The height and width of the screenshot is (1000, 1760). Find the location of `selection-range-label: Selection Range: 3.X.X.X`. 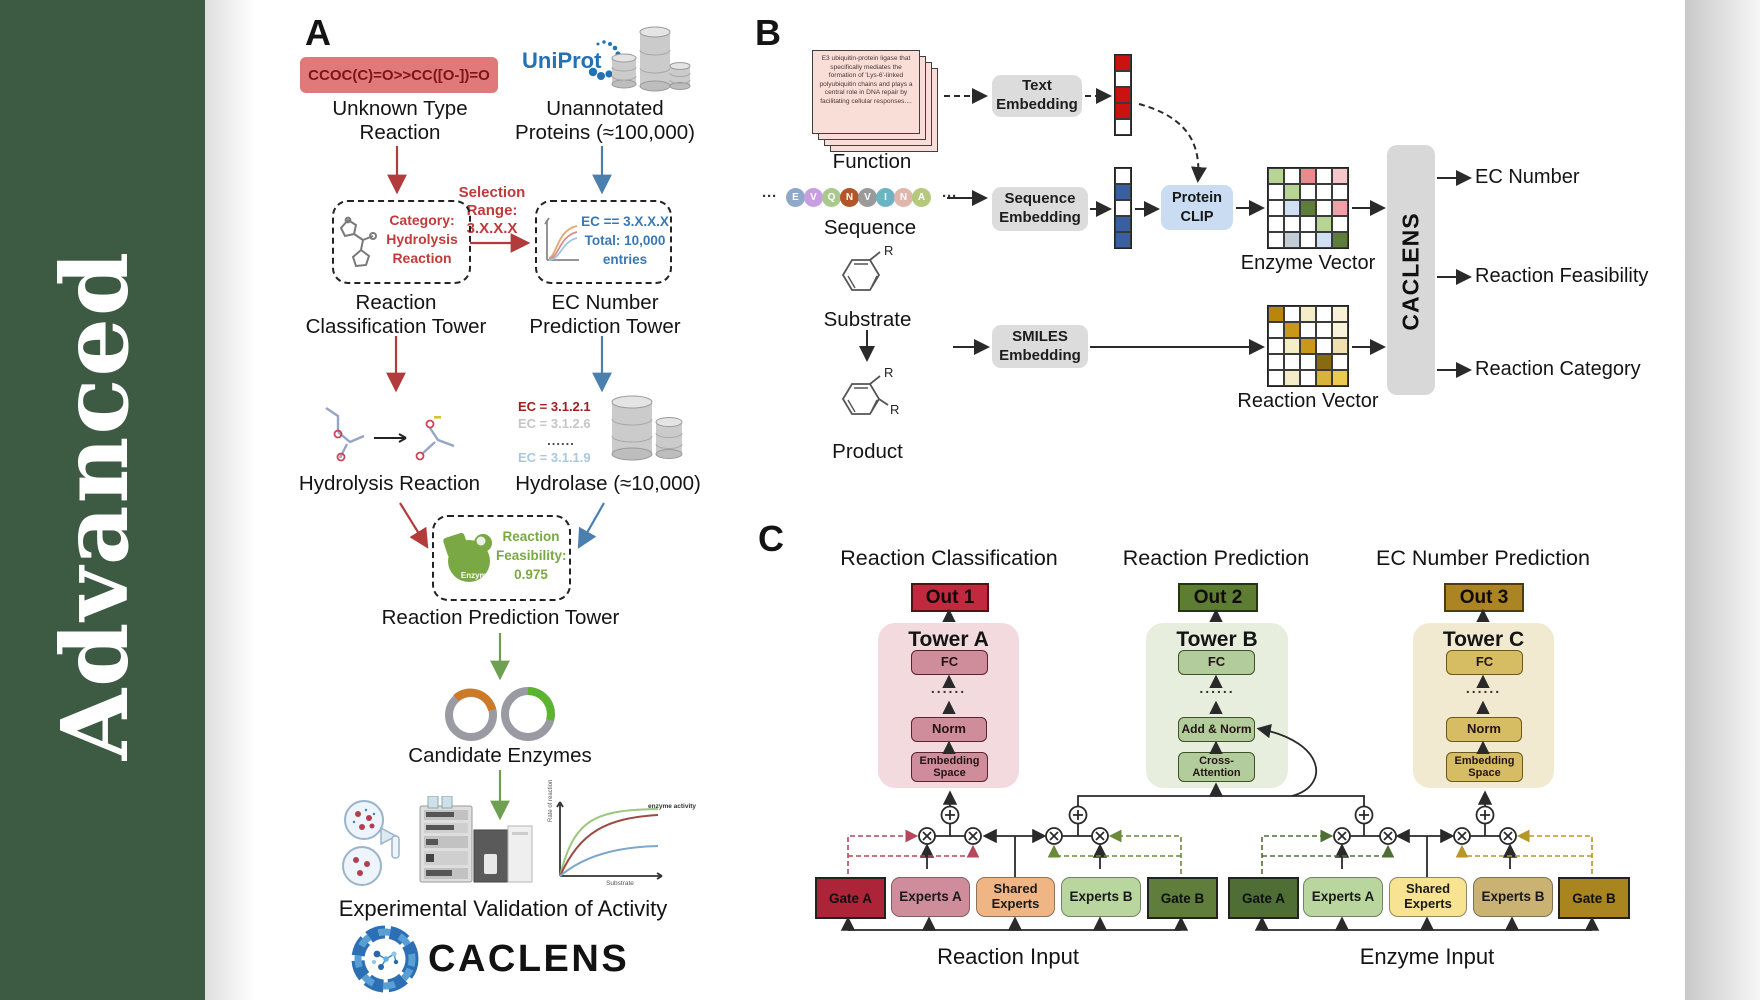

selection-range-label: Selection Range: 3.X.X.X is located at coordinates (492, 210).